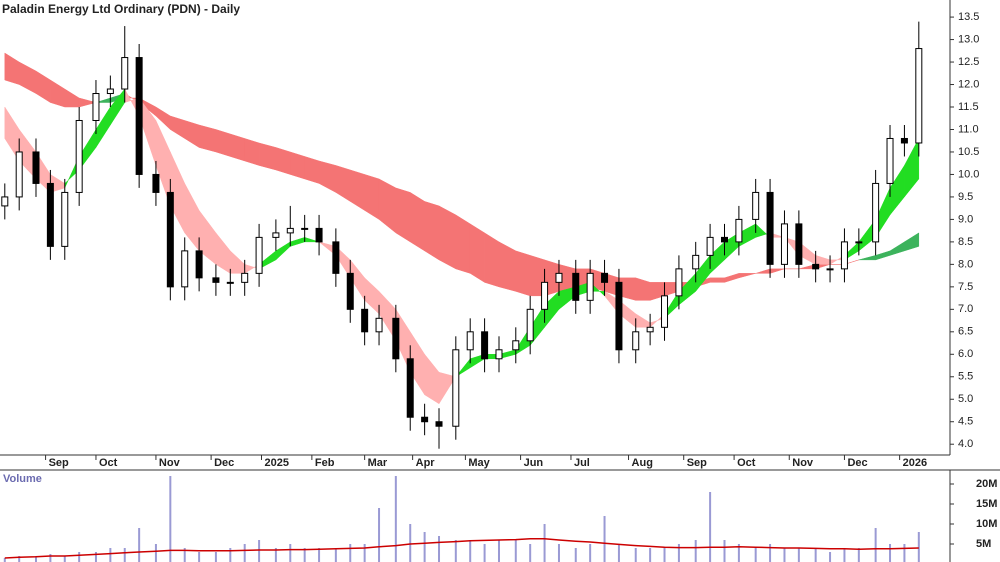 The image size is (1000, 562). I want to click on y-tick-label: 13.5, so click(968, 17).